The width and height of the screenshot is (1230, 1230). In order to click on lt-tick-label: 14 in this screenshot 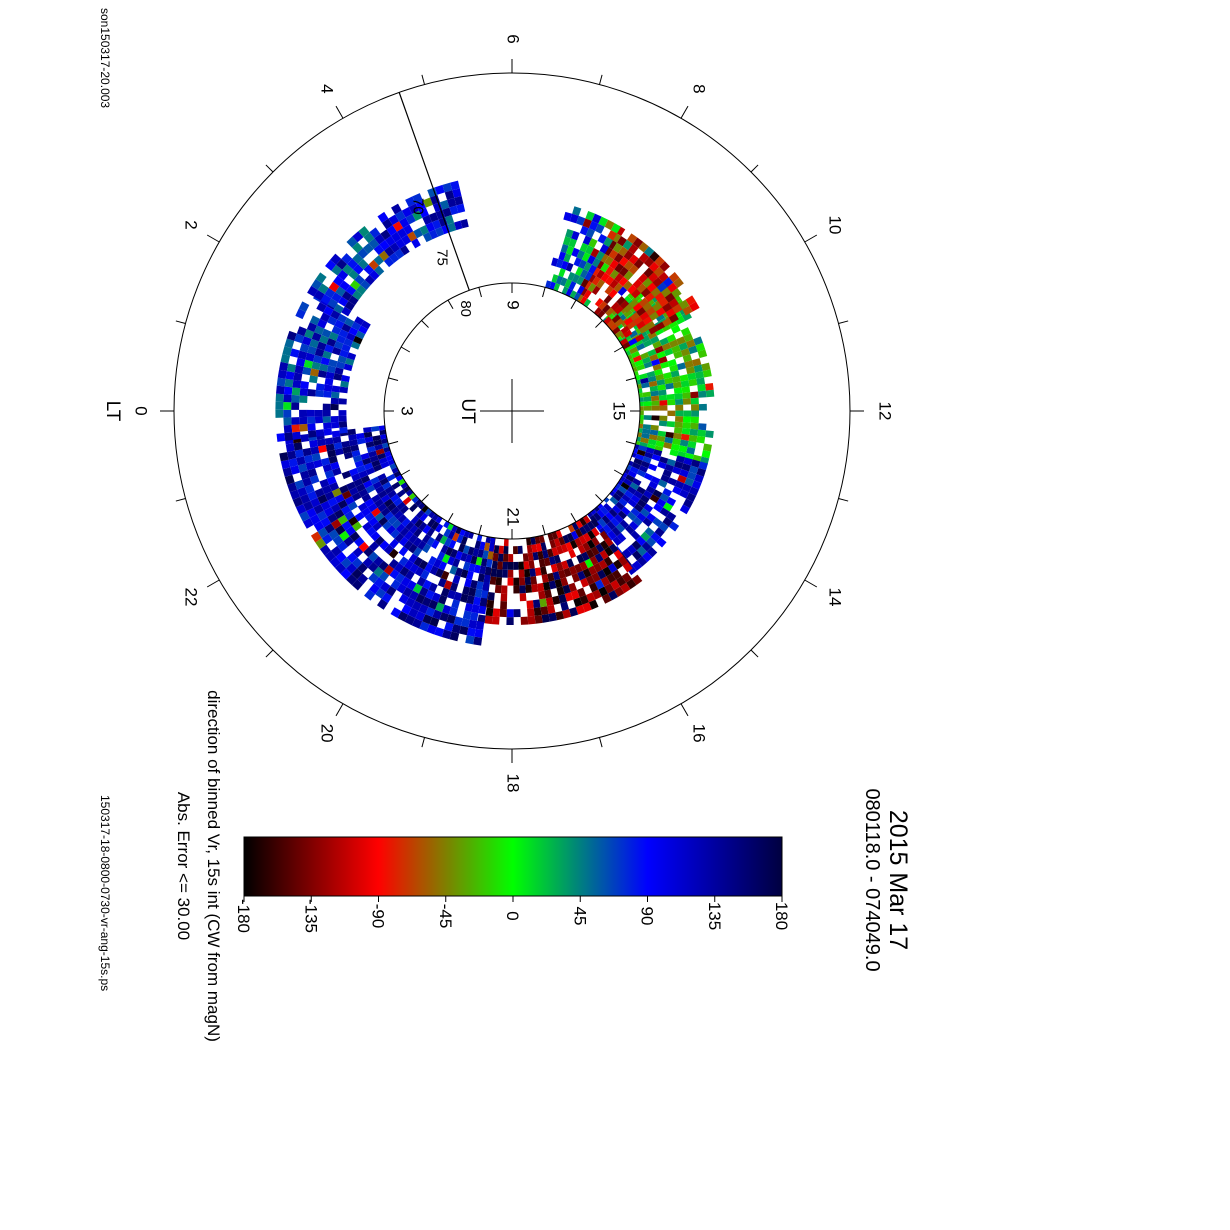, I will do `click(835, 597)`.